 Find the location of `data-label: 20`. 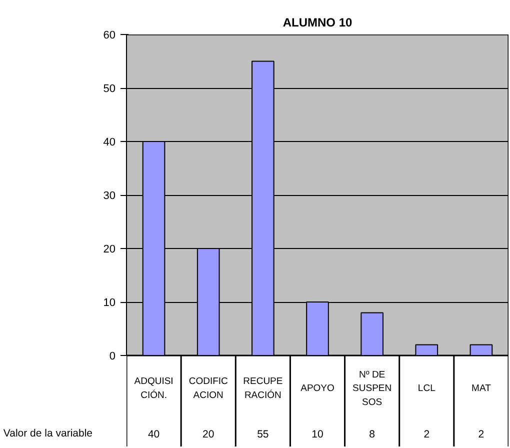

data-label: 20 is located at coordinates (208, 434).